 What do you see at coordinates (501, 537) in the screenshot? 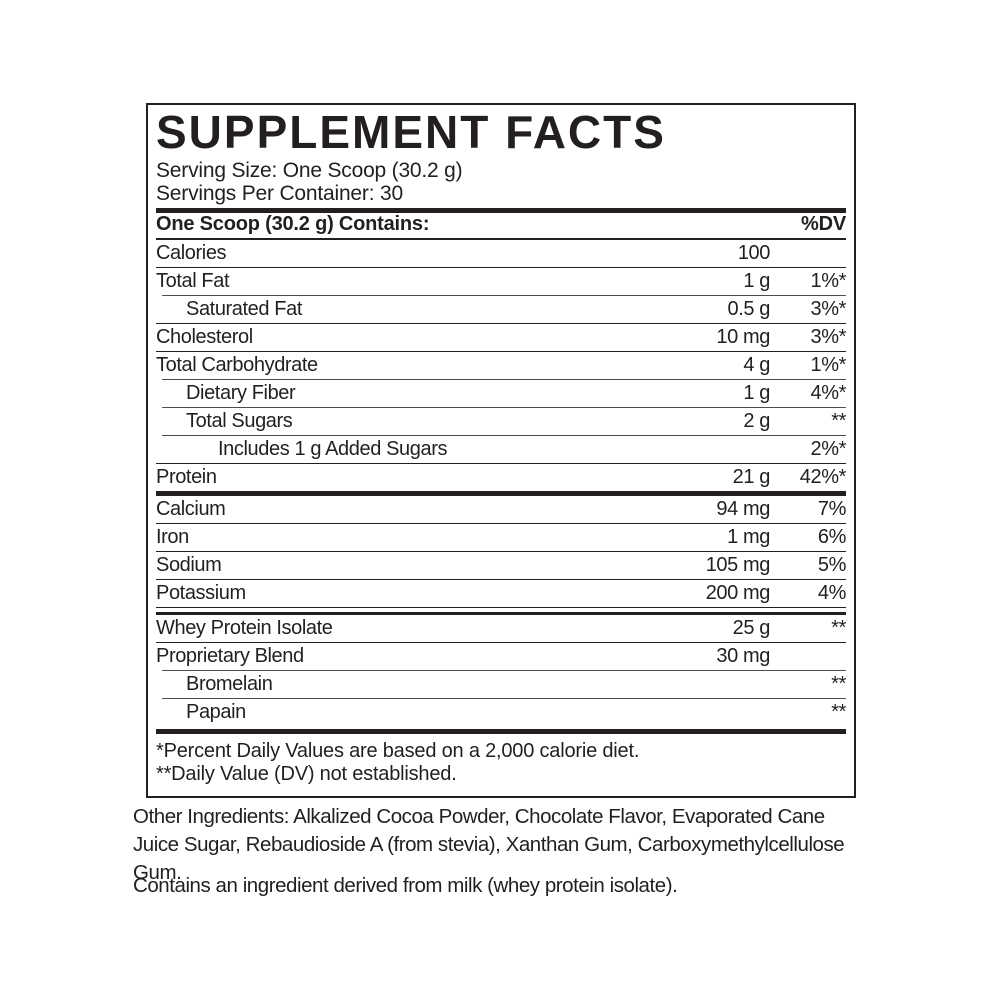
I see `nutrient-row: Iron 1 mg 6%` at bounding box center [501, 537].